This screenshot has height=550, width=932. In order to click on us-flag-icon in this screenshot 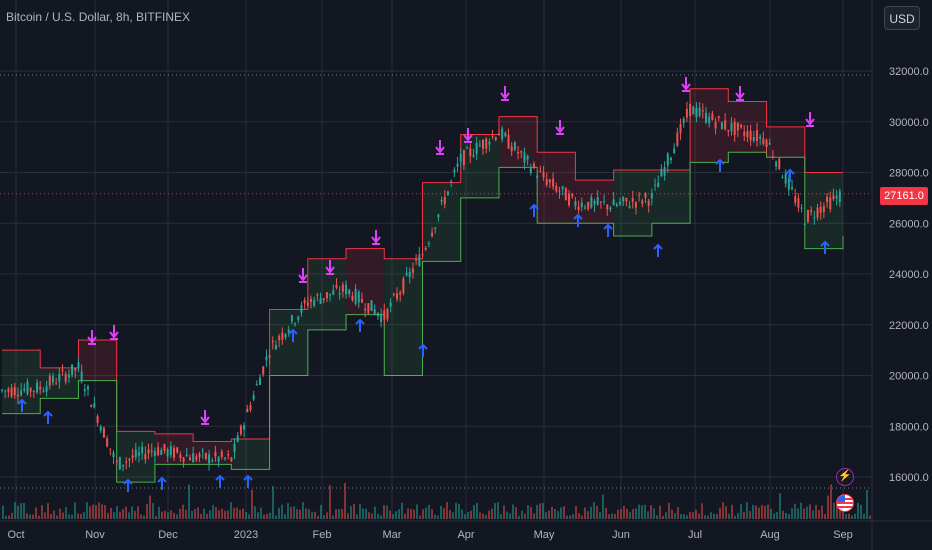, I will do `click(845, 503)`.